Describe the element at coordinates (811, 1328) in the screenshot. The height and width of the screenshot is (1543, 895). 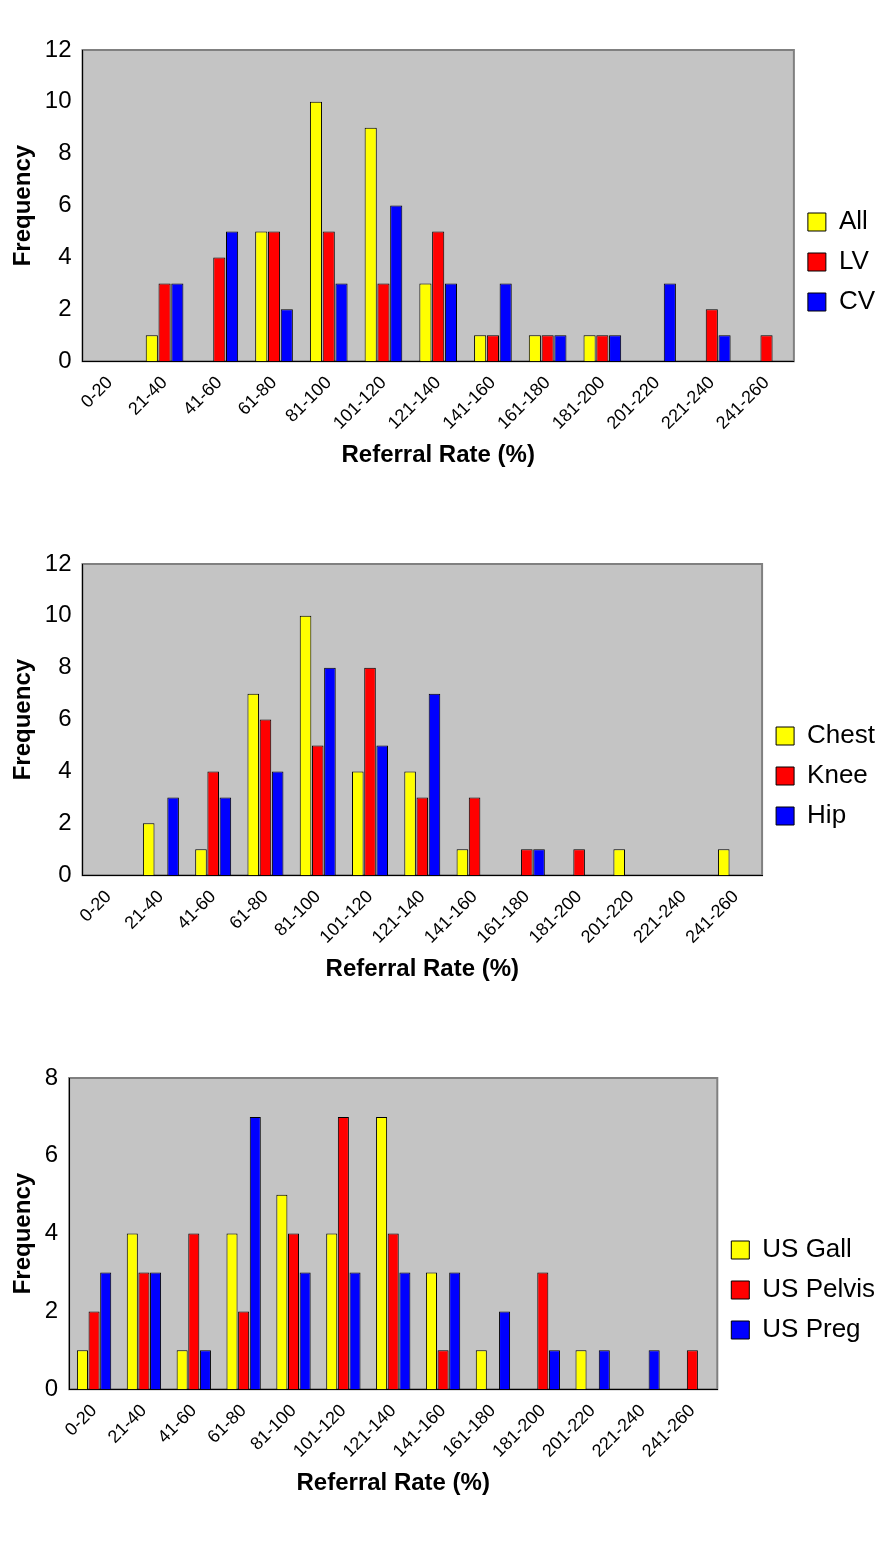
I see `legend-label: US Preg` at that location.